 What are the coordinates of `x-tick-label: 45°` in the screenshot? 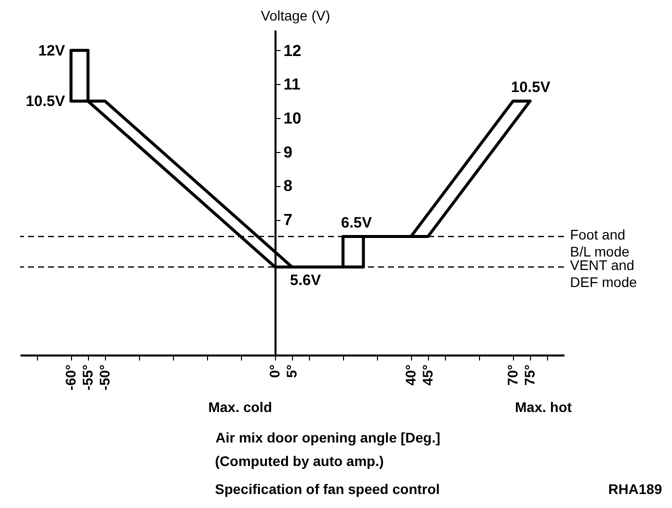 It's located at (428, 375).